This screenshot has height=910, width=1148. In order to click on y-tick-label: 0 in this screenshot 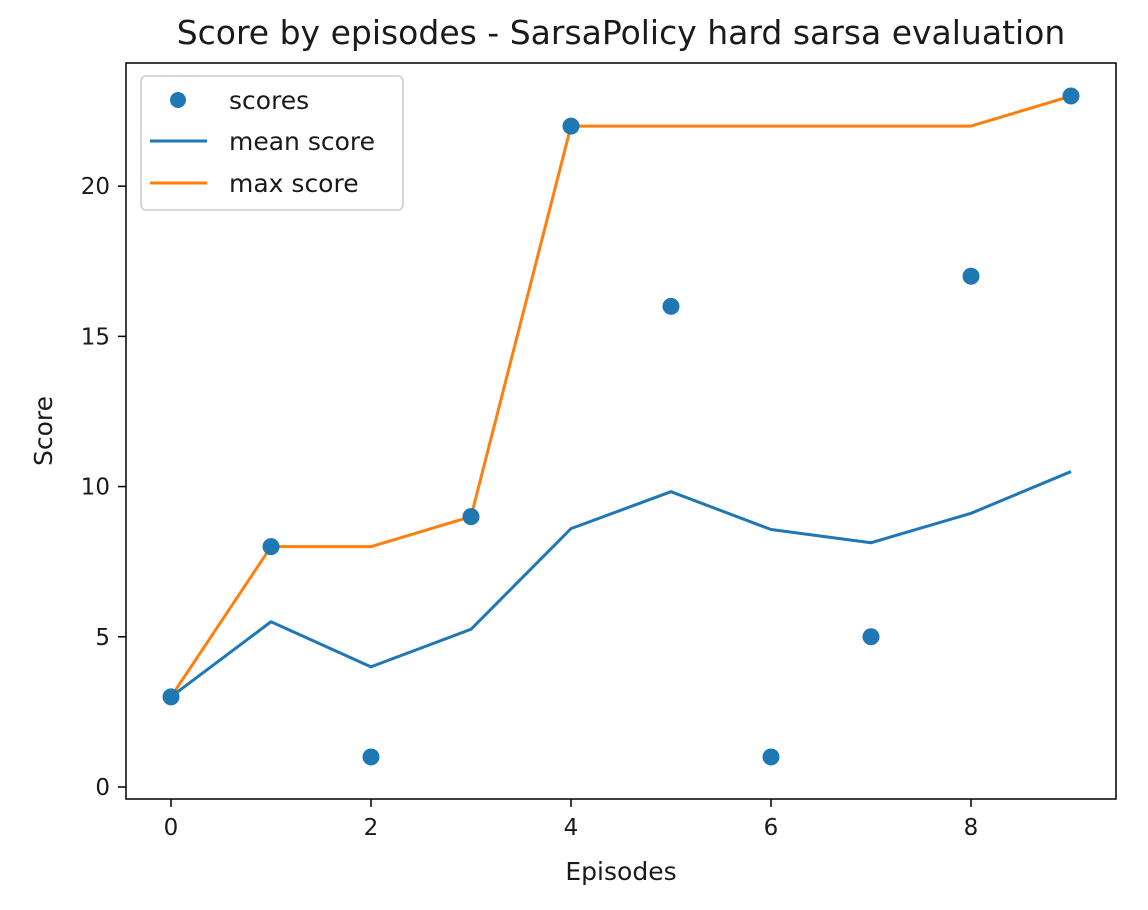, I will do `click(102, 788)`.